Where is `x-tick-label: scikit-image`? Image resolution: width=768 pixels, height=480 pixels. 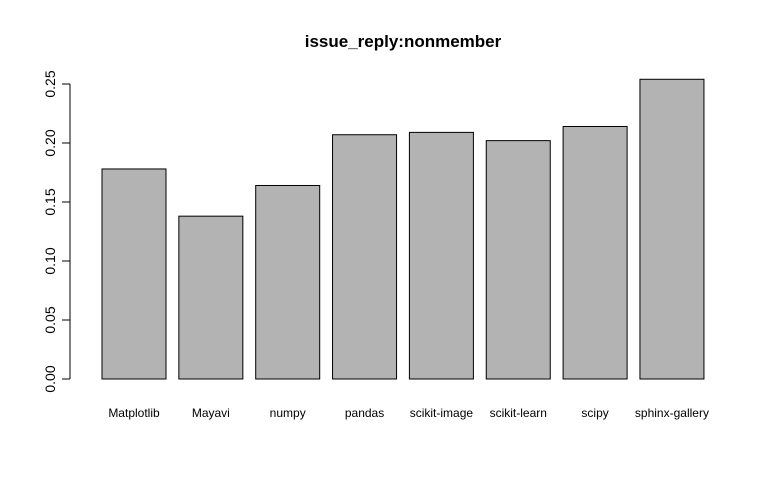 x-tick-label: scikit-image is located at coordinates (442, 413).